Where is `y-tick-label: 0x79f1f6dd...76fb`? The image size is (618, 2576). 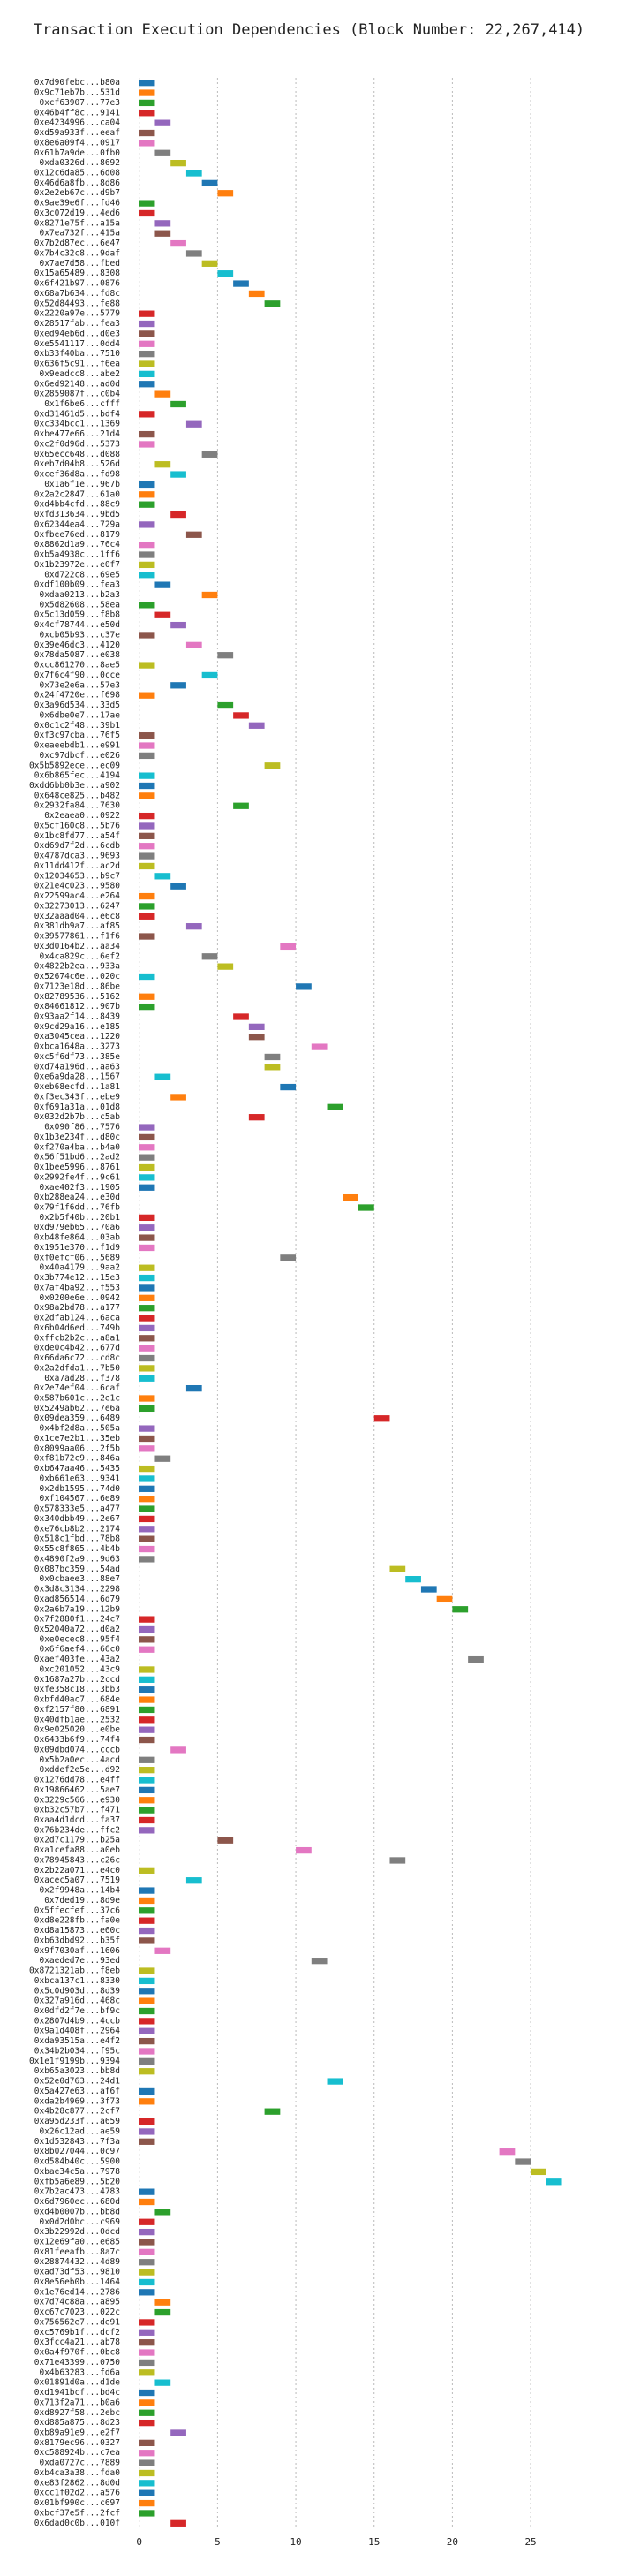 y-tick-label: 0x79f1f6dd...76fb is located at coordinates (78, 1207).